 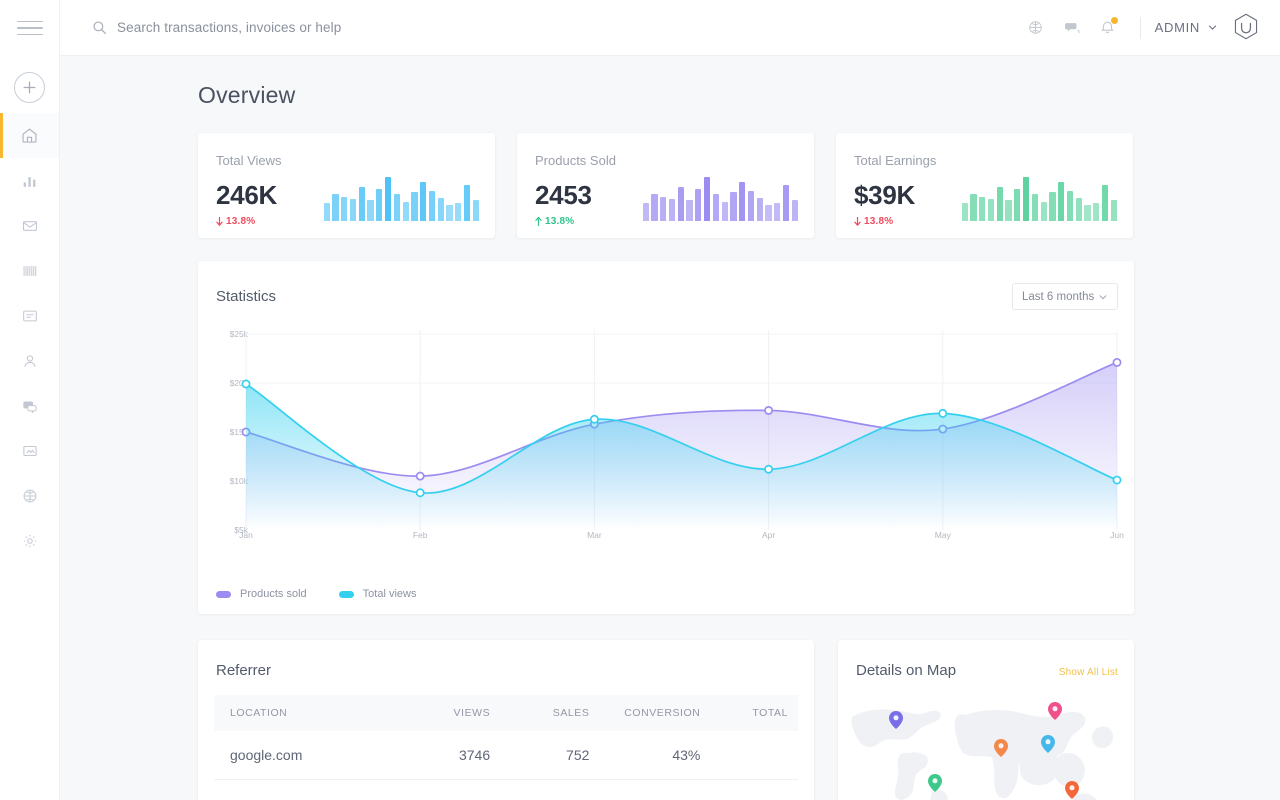 I want to click on sidebar-item-mail, so click(x=29, y=225).